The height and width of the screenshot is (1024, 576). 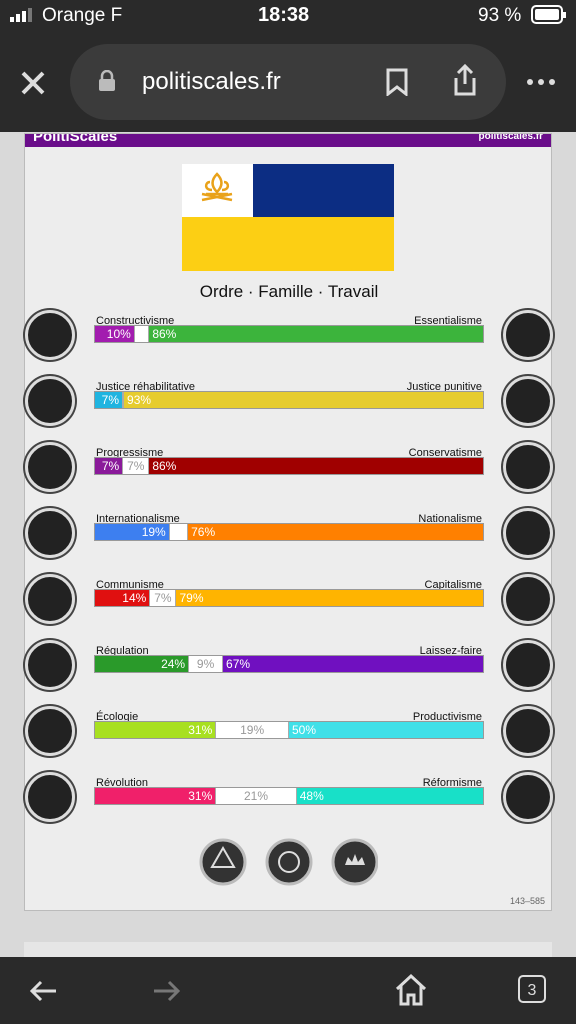 I want to click on axis-row: Internationalisme Nationalisme 19% 76%, so click(x=289, y=545).